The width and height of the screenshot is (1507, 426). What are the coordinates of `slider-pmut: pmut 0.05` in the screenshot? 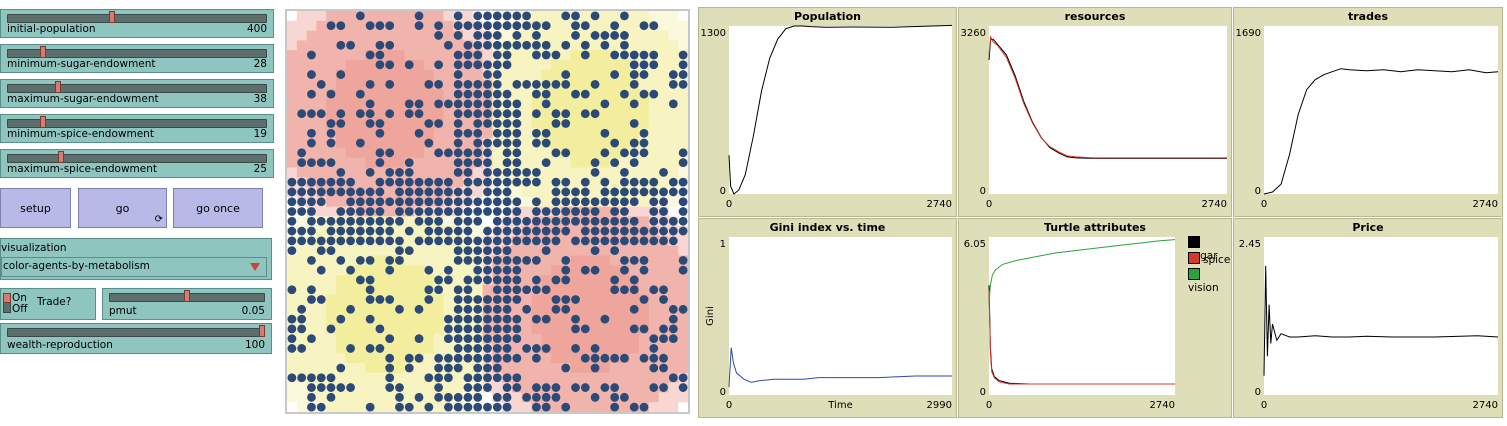 It's located at (187, 304).